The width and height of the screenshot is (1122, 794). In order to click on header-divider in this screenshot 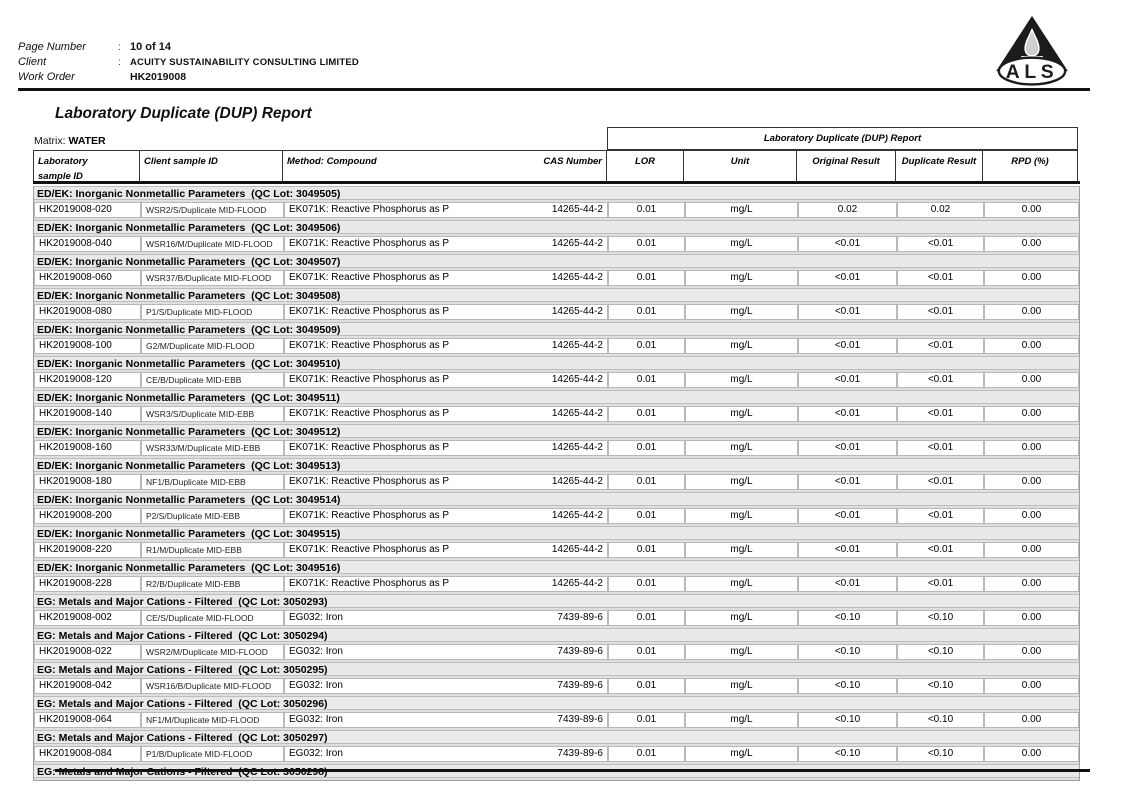, I will do `click(554, 89)`.